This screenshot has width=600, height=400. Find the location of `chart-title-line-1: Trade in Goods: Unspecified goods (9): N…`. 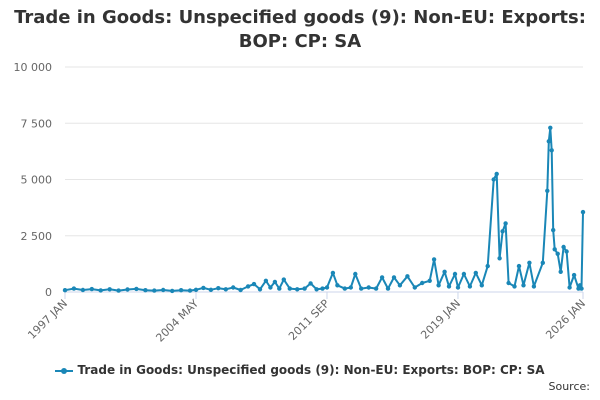

chart-title-line-1: Trade in Goods: Unspecified goods (9): N… is located at coordinates (300, 17).